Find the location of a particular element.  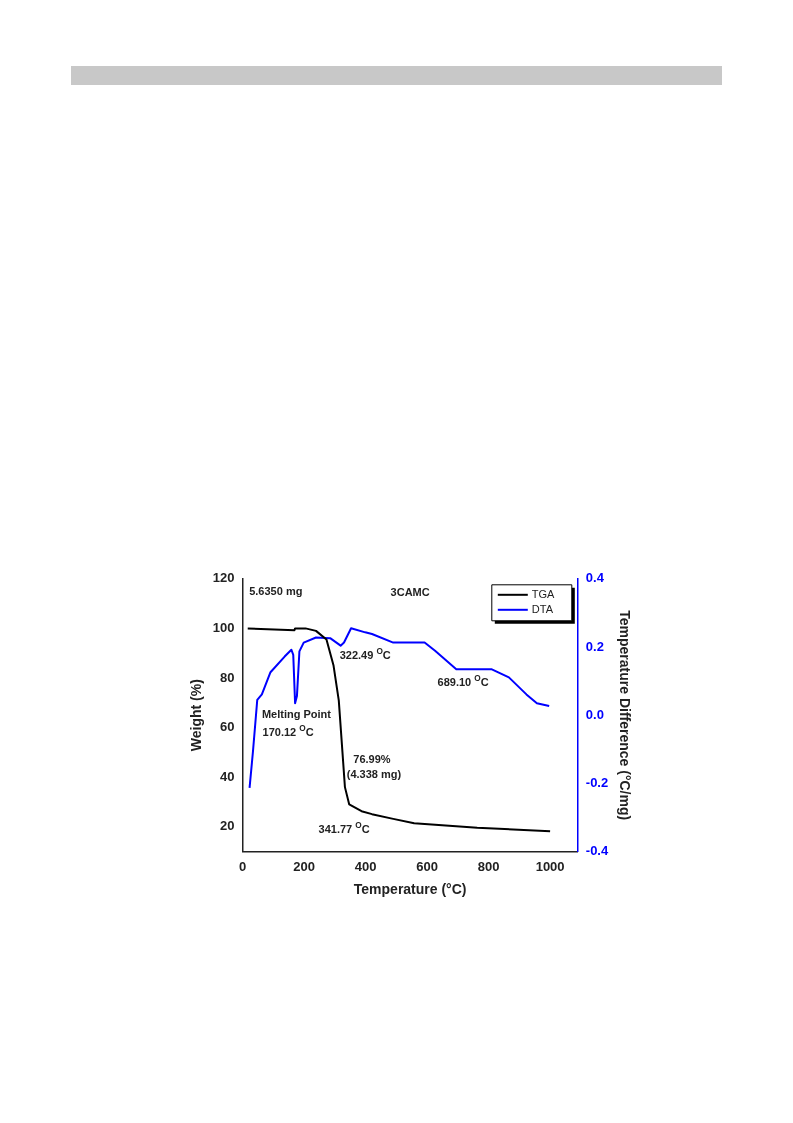

y2-axis-title: Temperature Difference (°C/mg) is located at coordinates (624, 715).